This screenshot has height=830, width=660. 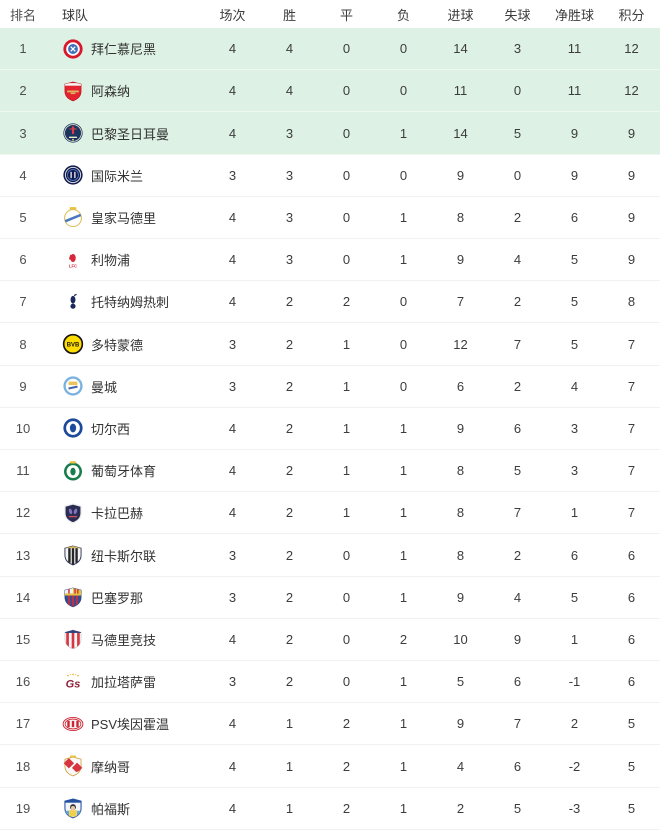 What do you see at coordinates (125, 386) in the screenshot?
I see `team-cell: 曼城` at bounding box center [125, 386].